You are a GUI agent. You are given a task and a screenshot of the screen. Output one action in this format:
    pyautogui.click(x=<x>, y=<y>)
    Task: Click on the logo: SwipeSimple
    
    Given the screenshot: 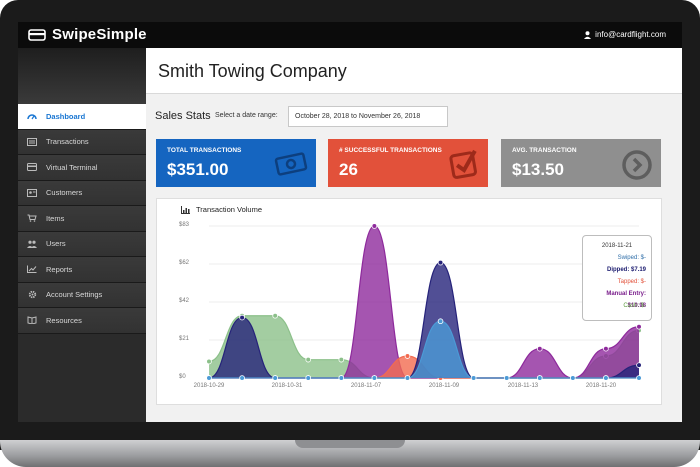 What is the action you would take?
    pyautogui.click(x=87, y=34)
    